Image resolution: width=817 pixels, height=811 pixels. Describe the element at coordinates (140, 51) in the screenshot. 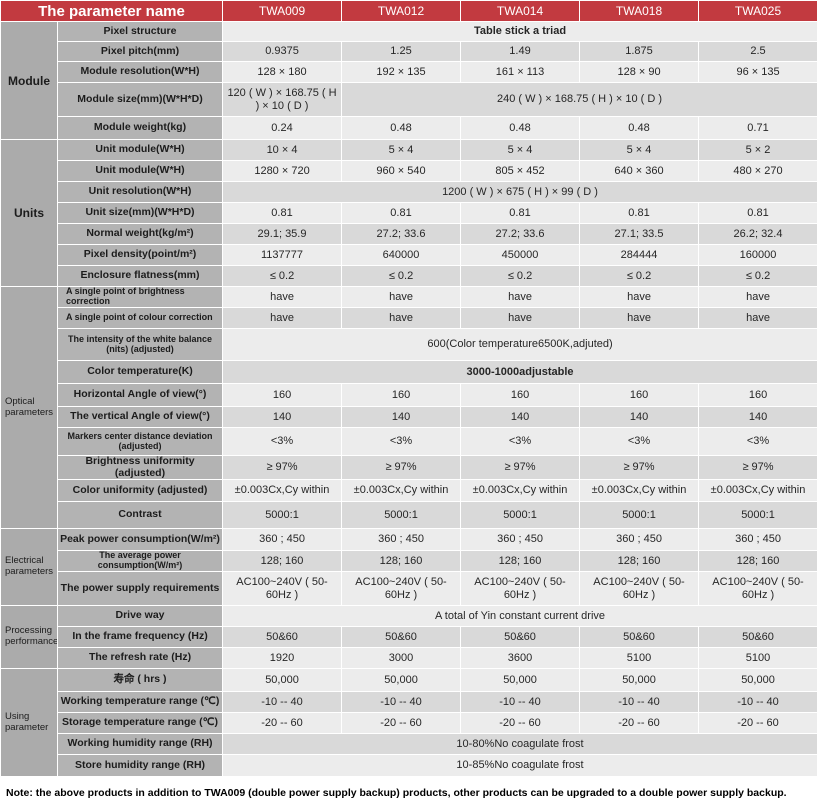

I see `param-label: Pixel pitch(mm)` at that location.